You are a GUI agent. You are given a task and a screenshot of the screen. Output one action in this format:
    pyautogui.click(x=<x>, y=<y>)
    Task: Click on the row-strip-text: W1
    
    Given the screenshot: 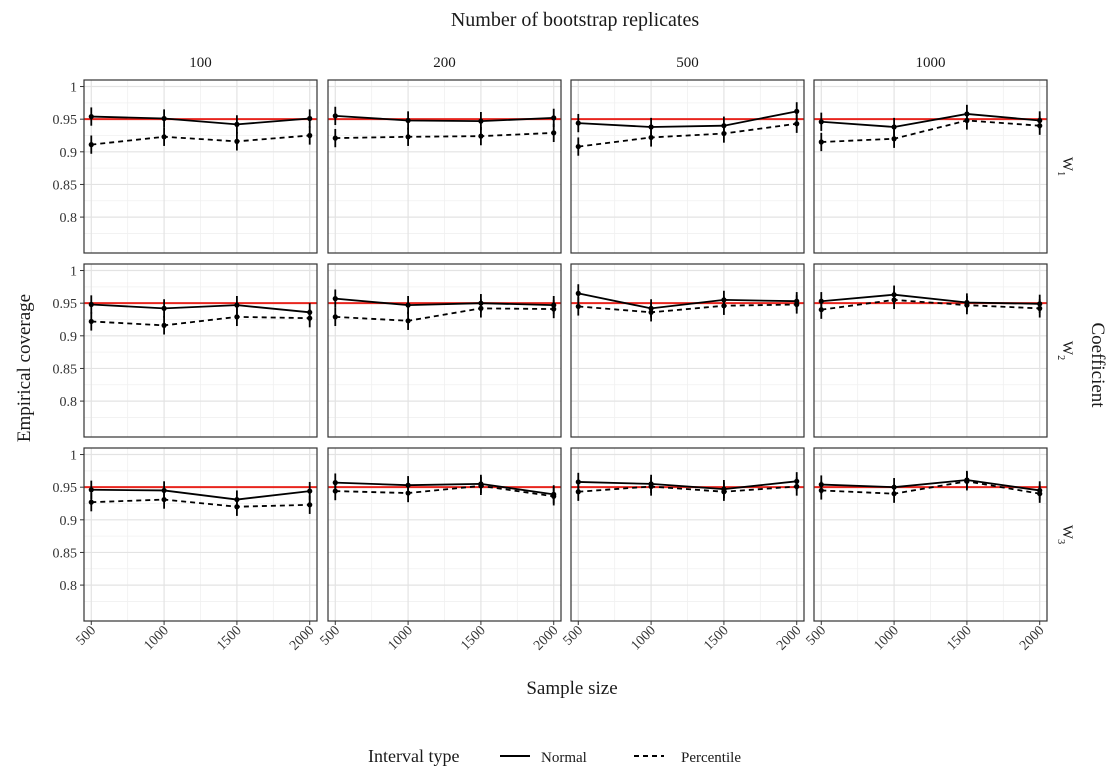 What is the action you would take?
    pyautogui.click(x=1065, y=166)
    